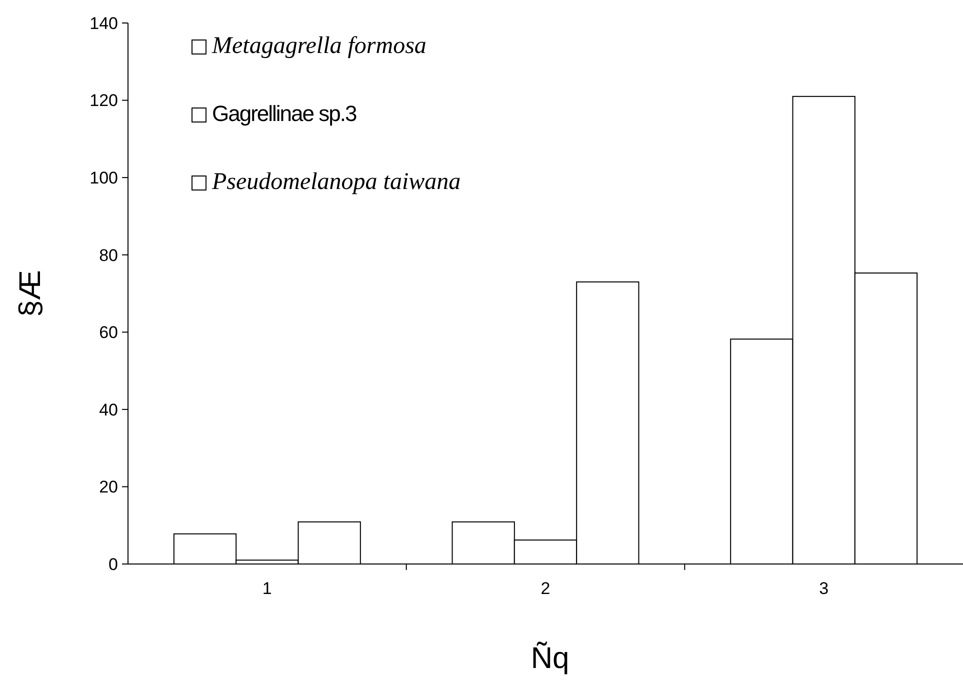 This screenshot has height=680, width=963. Describe the element at coordinates (336, 182) in the screenshot. I see `legend-label: Pseudomelanopa taiwana` at that location.